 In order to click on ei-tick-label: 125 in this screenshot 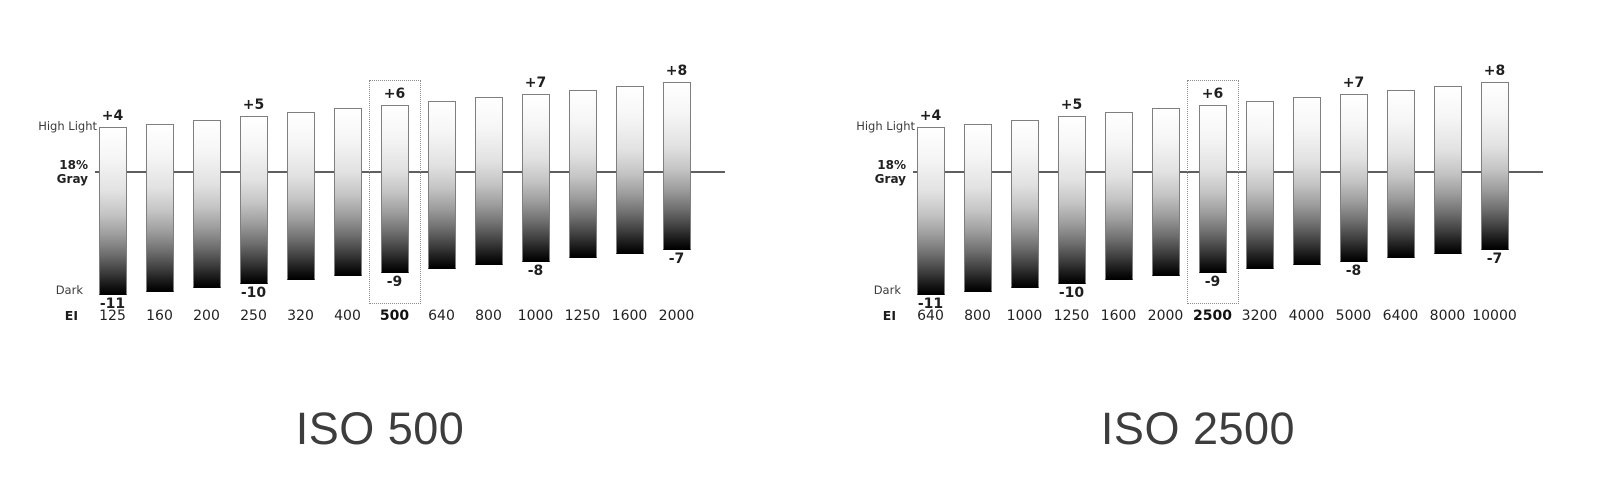, I will do `click(112, 316)`.